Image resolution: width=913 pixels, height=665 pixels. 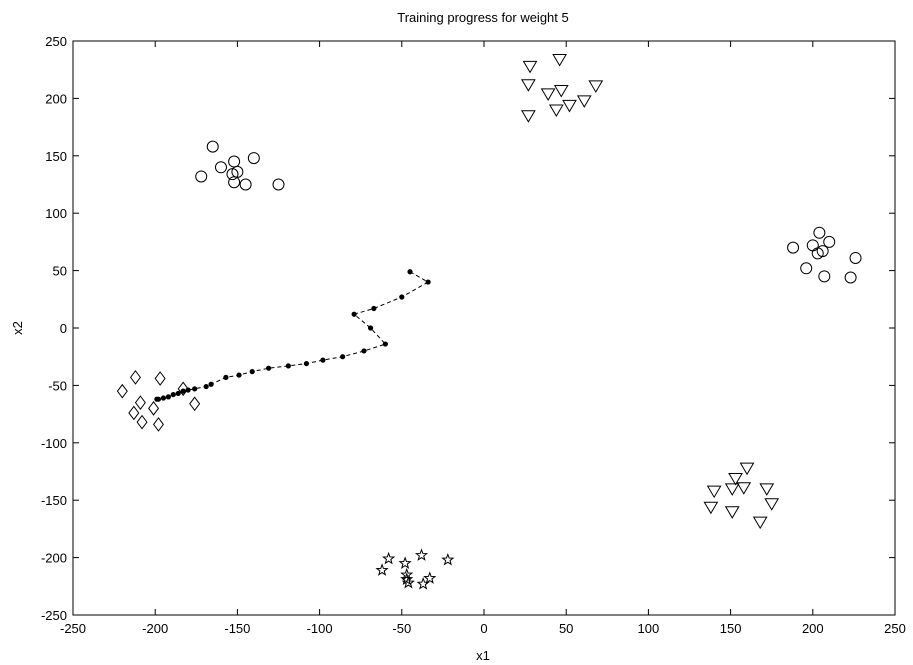 I want to click on y-tick-label: -50, so click(x=57, y=385).